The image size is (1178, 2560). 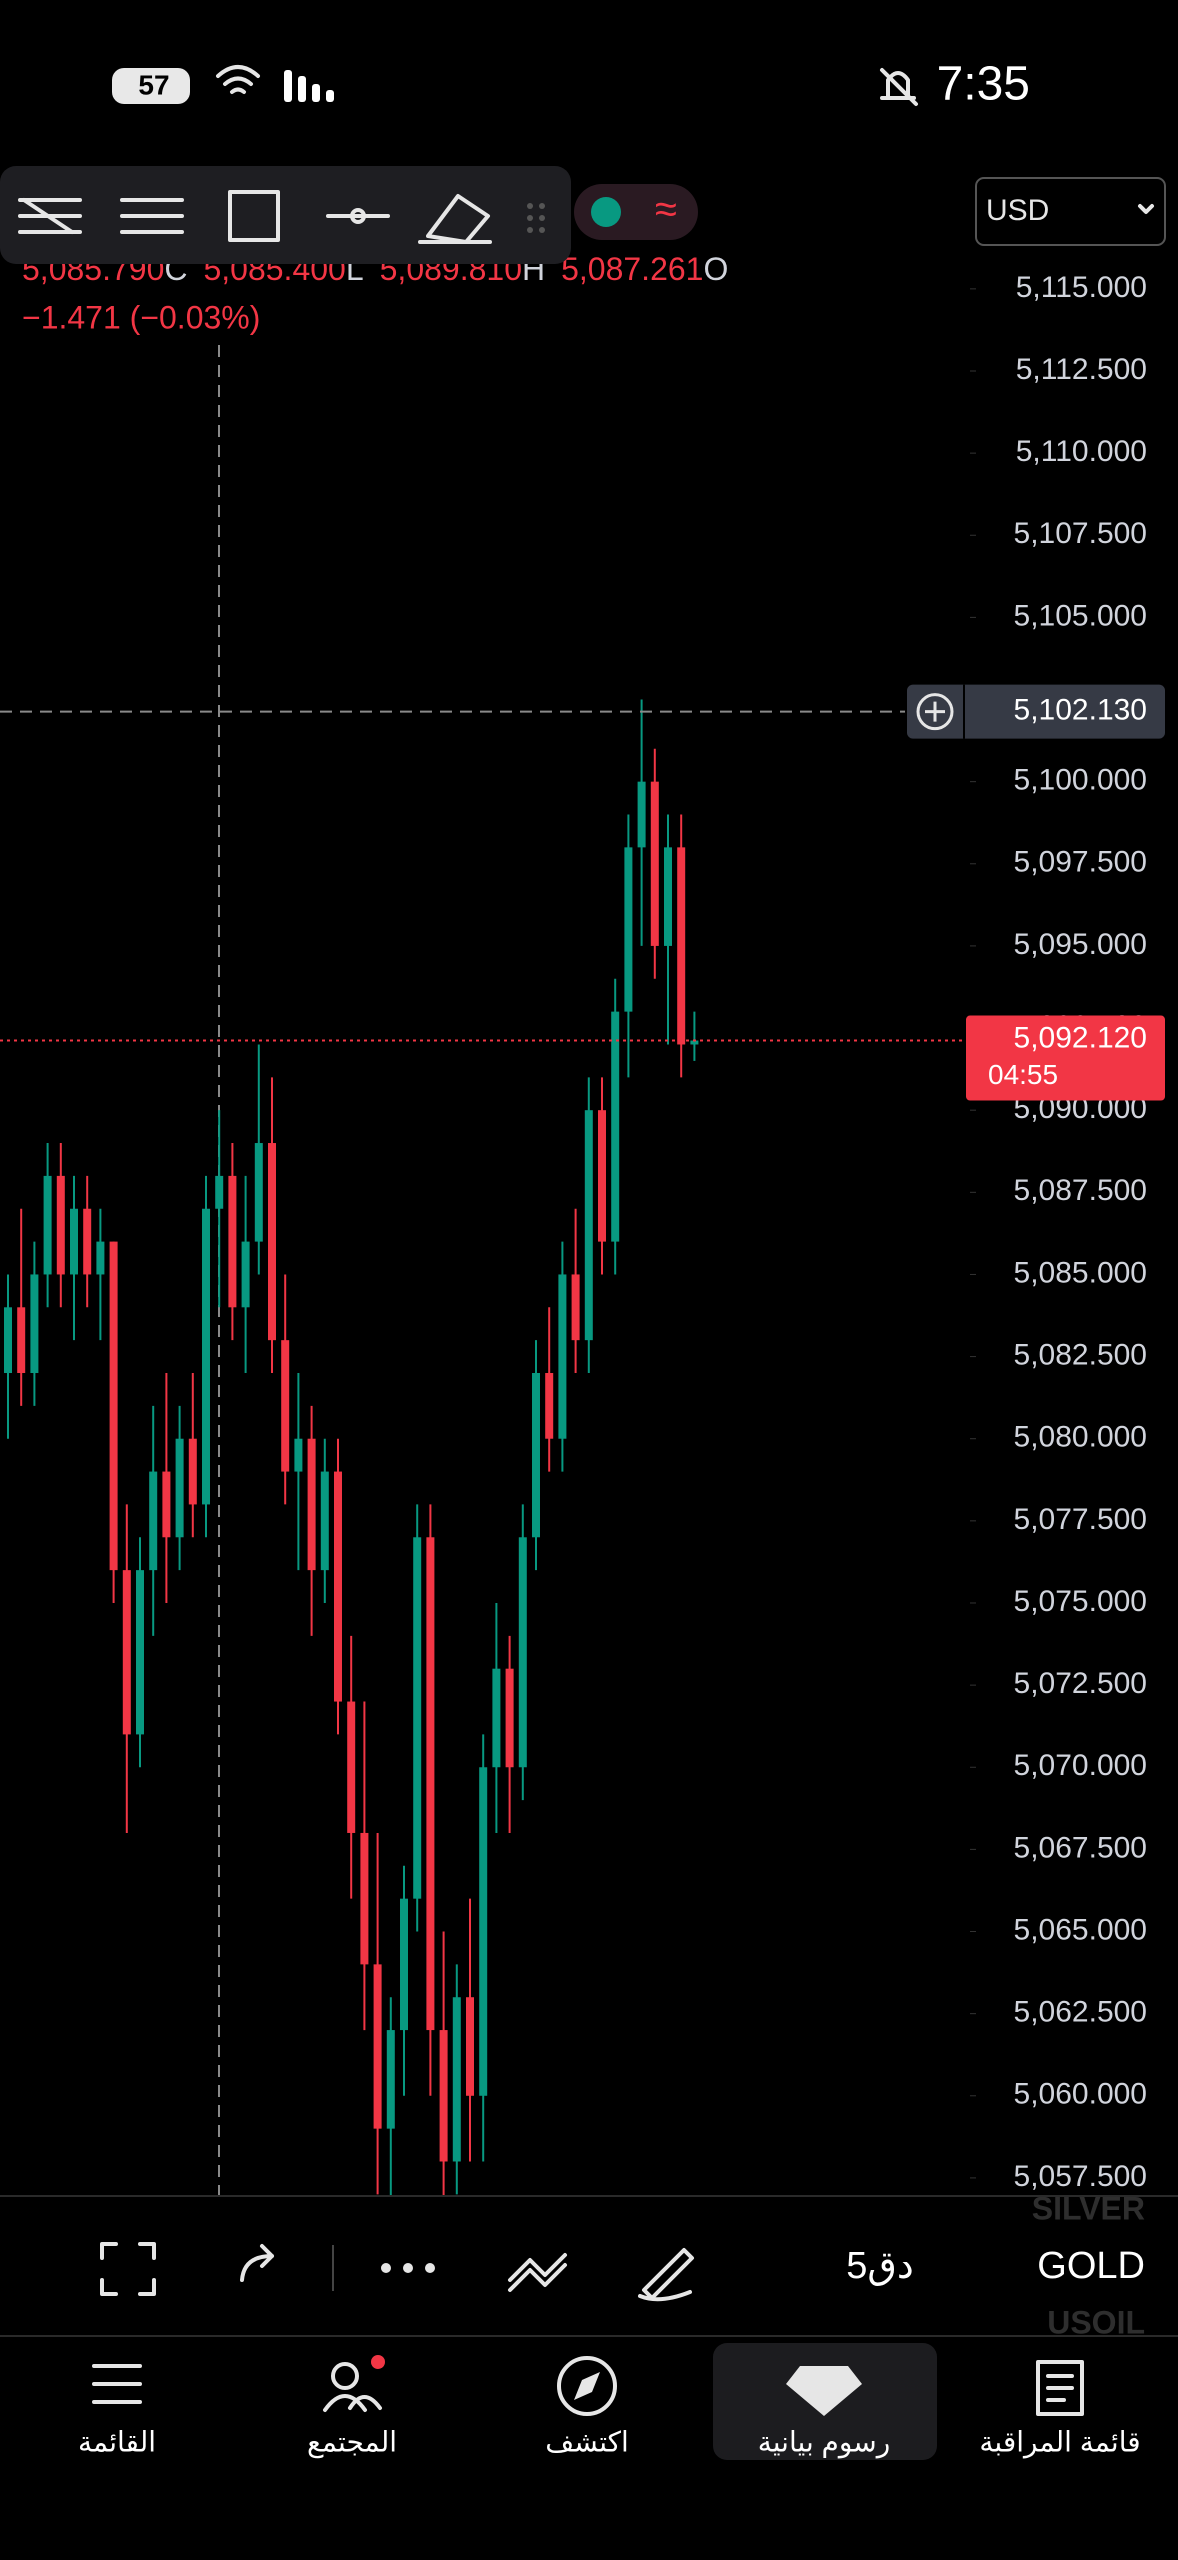 I want to click on y-tick-label: 5,107.500, so click(x=1080, y=533).